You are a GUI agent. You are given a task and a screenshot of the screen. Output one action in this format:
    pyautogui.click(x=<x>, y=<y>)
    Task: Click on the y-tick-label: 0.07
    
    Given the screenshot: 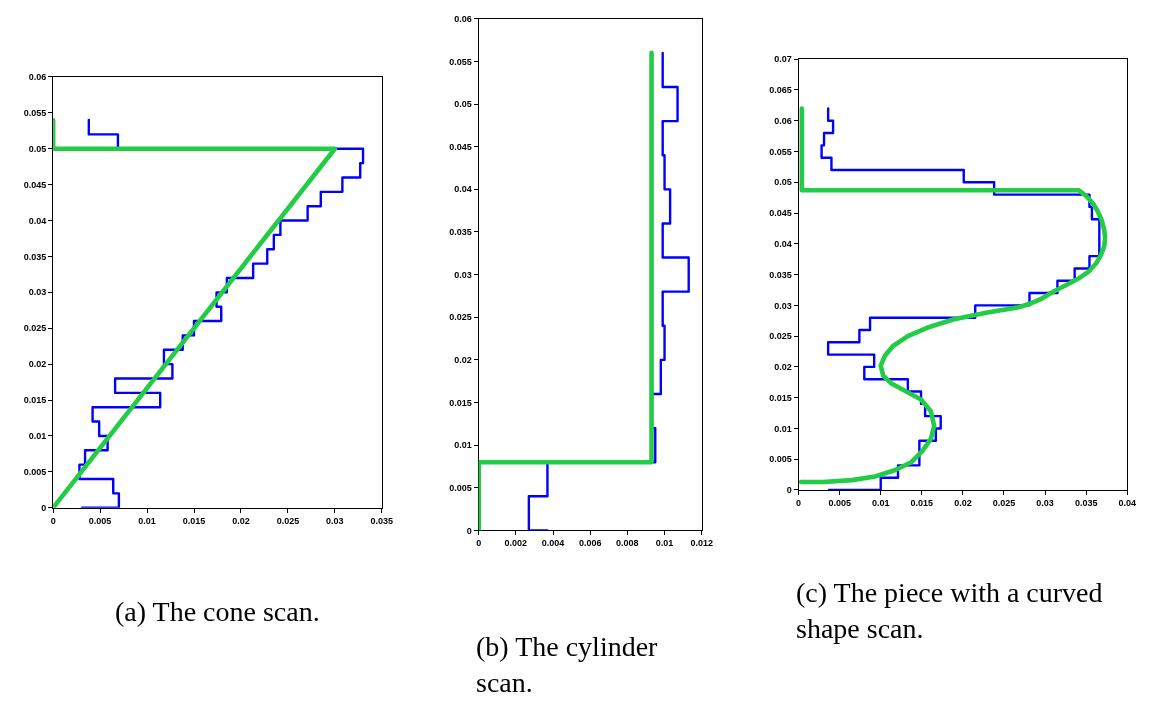 What is the action you would take?
    pyautogui.click(x=783, y=59)
    